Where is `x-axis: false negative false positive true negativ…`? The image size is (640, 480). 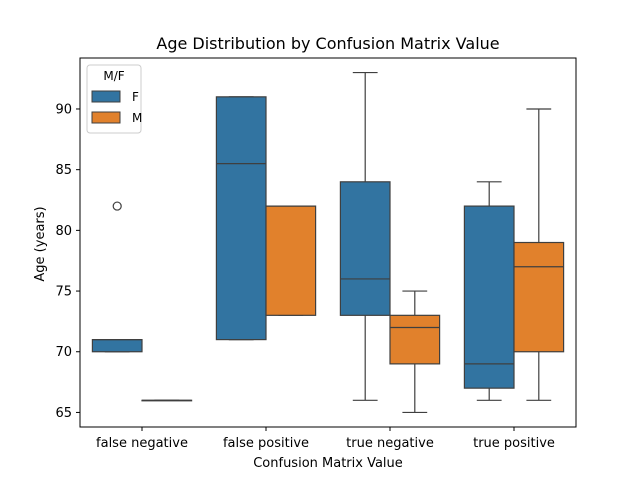 x-axis: false negative false positive true negativ… is located at coordinates (325, 439).